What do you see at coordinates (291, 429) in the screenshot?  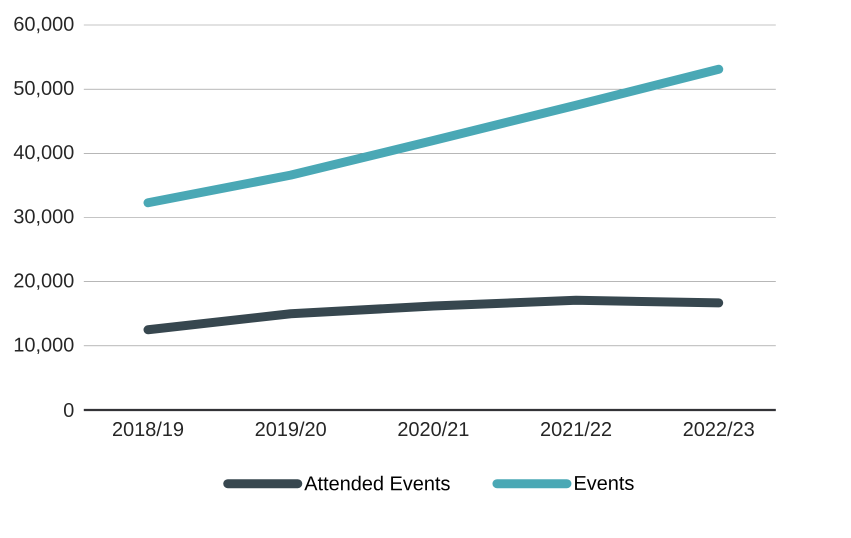 I see `x-tick-label: 2019/20` at bounding box center [291, 429].